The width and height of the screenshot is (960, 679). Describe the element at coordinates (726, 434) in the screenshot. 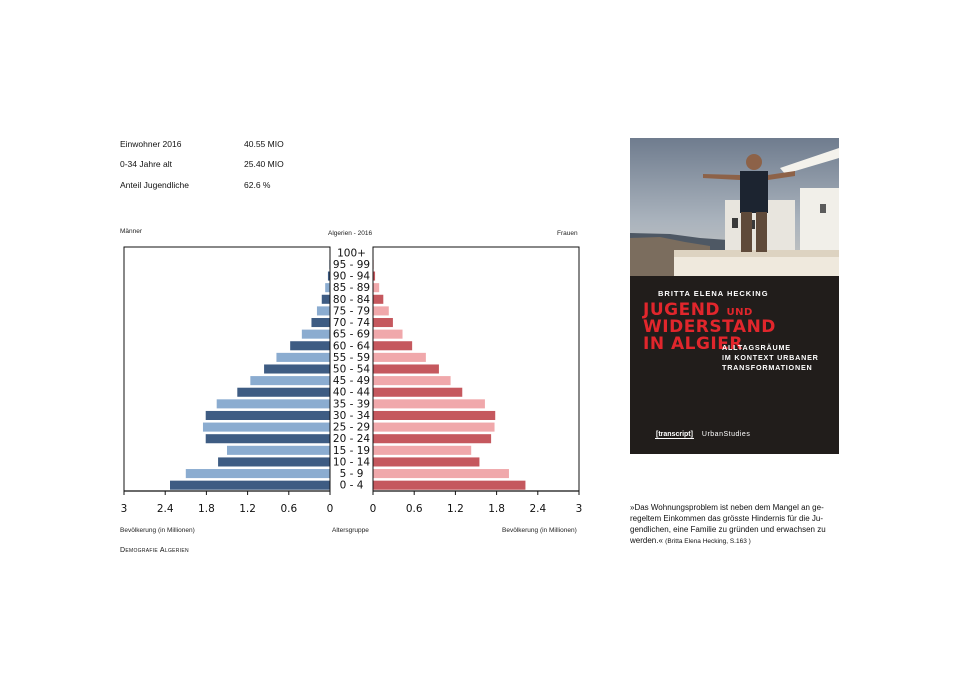

I see `publisher-series: UrbanStudies` at that location.